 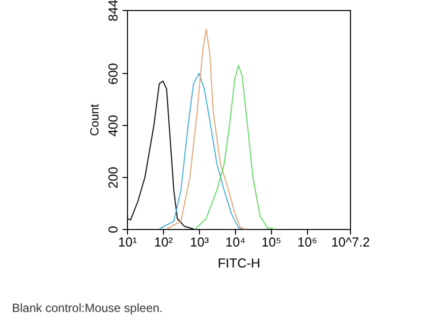 What do you see at coordinates (87, 308) in the screenshot?
I see `text: Blank control:Mouse spleen.` at bounding box center [87, 308].